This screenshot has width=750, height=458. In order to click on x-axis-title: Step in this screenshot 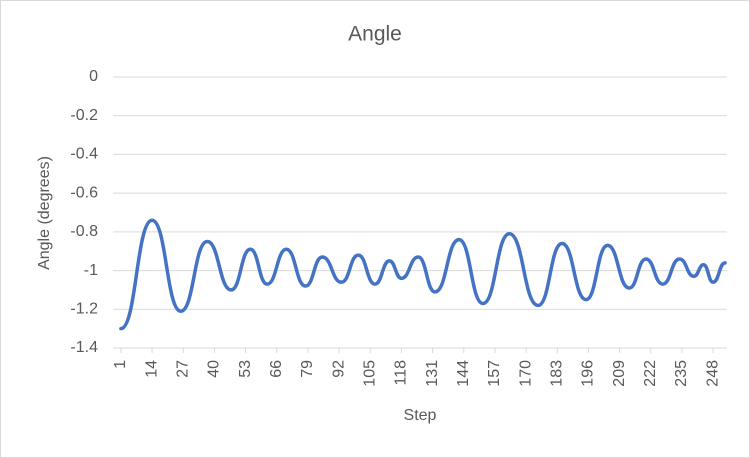, I will do `click(420, 415)`.